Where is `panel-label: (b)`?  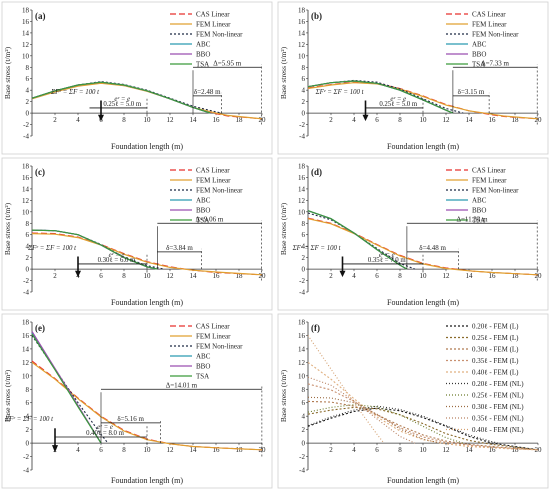
panel-label: (b) is located at coordinates (316, 16).